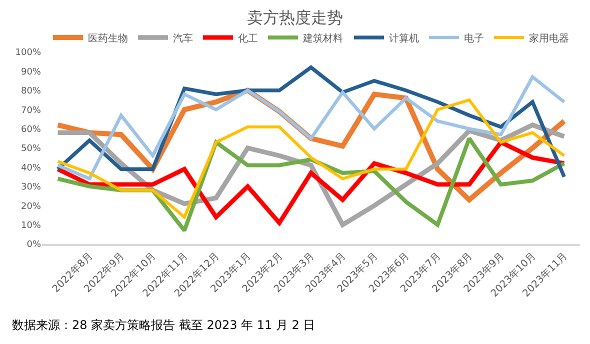 This screenshot has width=590, height=344. What do you see at coordinates (295, 18) in the screenshot?
I see `chart-title: 卖方热度走势` at bounding box center [295, 18].